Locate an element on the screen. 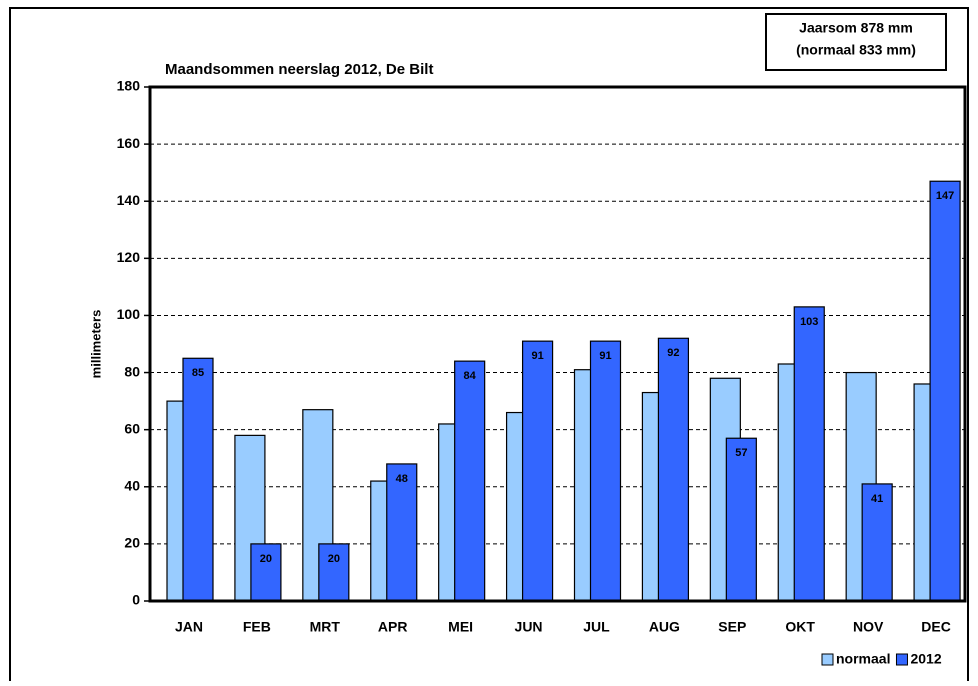  data-label: 41 is located at coordinates (877, 499).